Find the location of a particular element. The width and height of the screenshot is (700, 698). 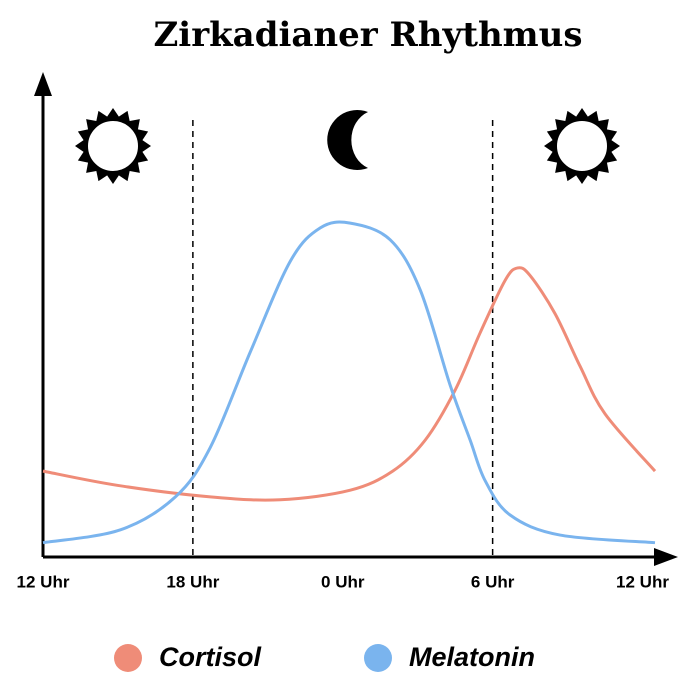

chart-title: Zirkadianer Rhythmus is located at coordinates (367, 35).